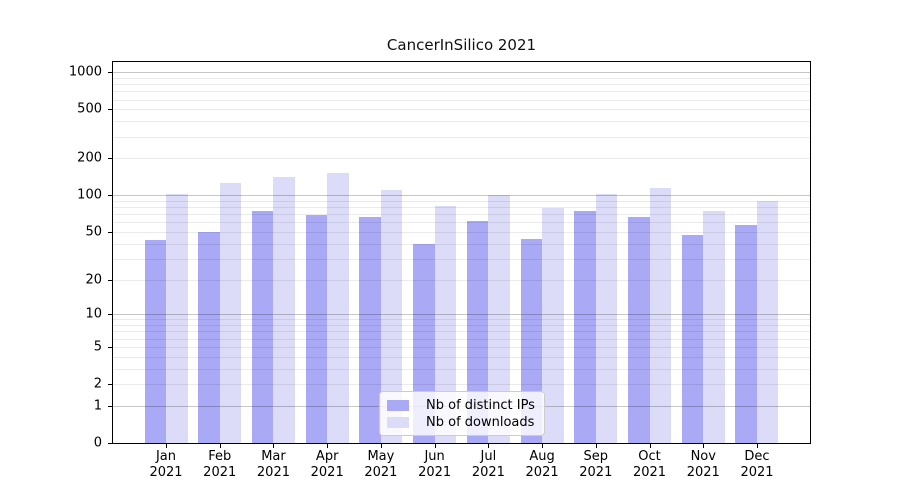  Describe the element at coordinates (703, 464) in the screenshot. I see `x-tick-label-nov: Nov 2021` at that location.